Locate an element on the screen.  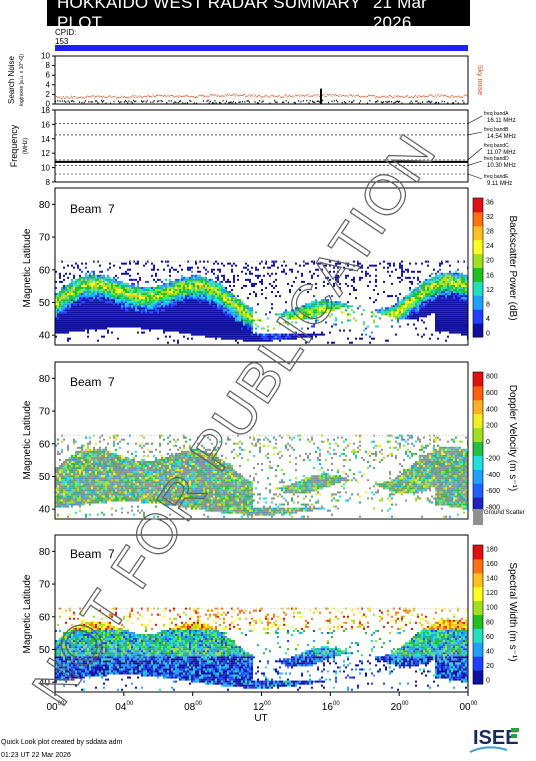
freq-band-connector is located at coordinates (475, 119).